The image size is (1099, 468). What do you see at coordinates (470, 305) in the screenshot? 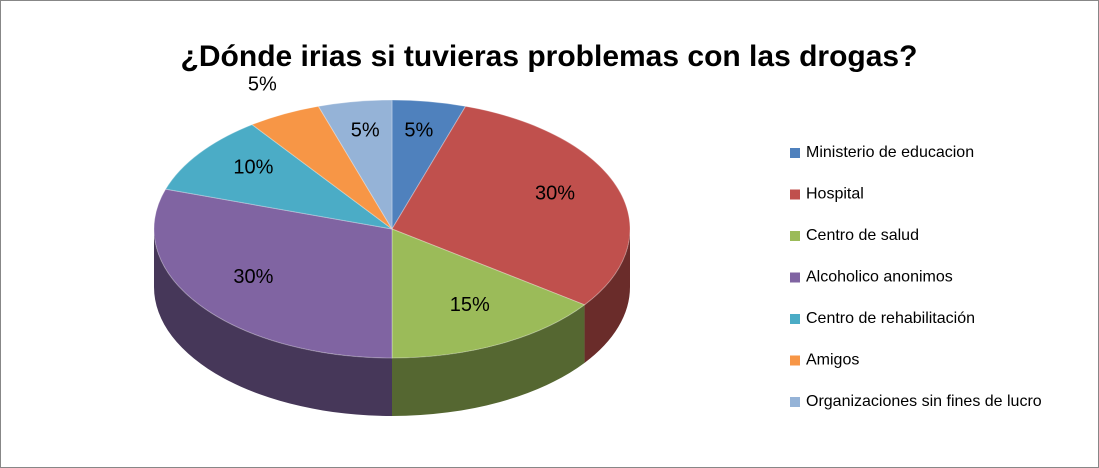
I see `data-label: 15%` at bounding box center [470, 305].